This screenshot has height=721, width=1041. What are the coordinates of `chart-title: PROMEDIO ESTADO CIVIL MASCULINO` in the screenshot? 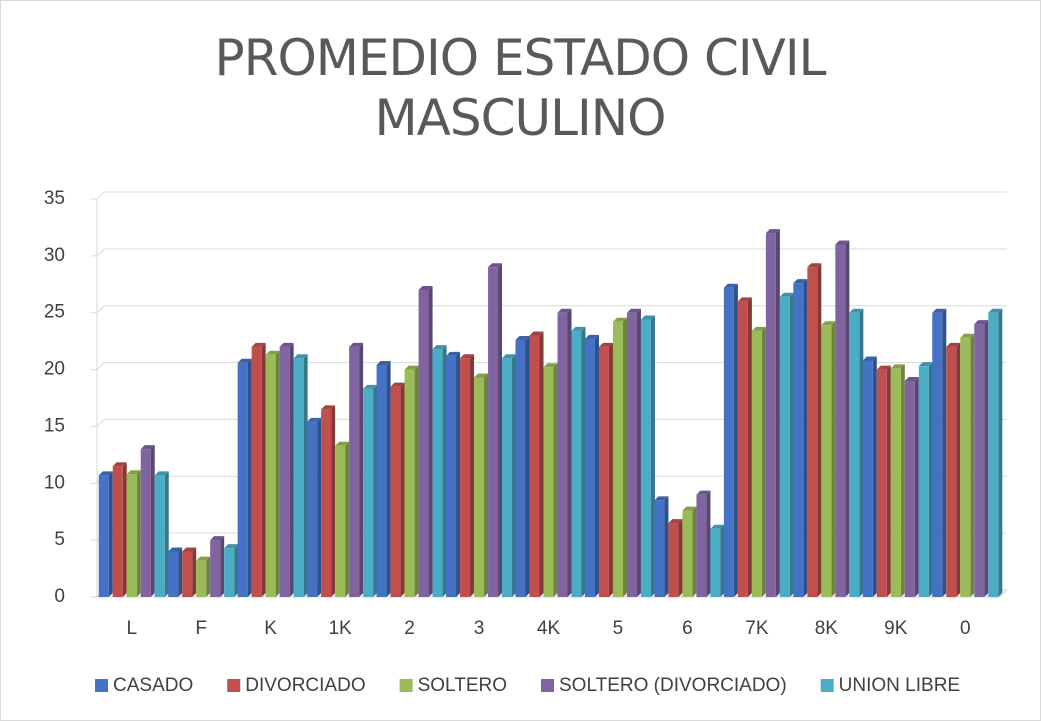 It's located at (520, 88).